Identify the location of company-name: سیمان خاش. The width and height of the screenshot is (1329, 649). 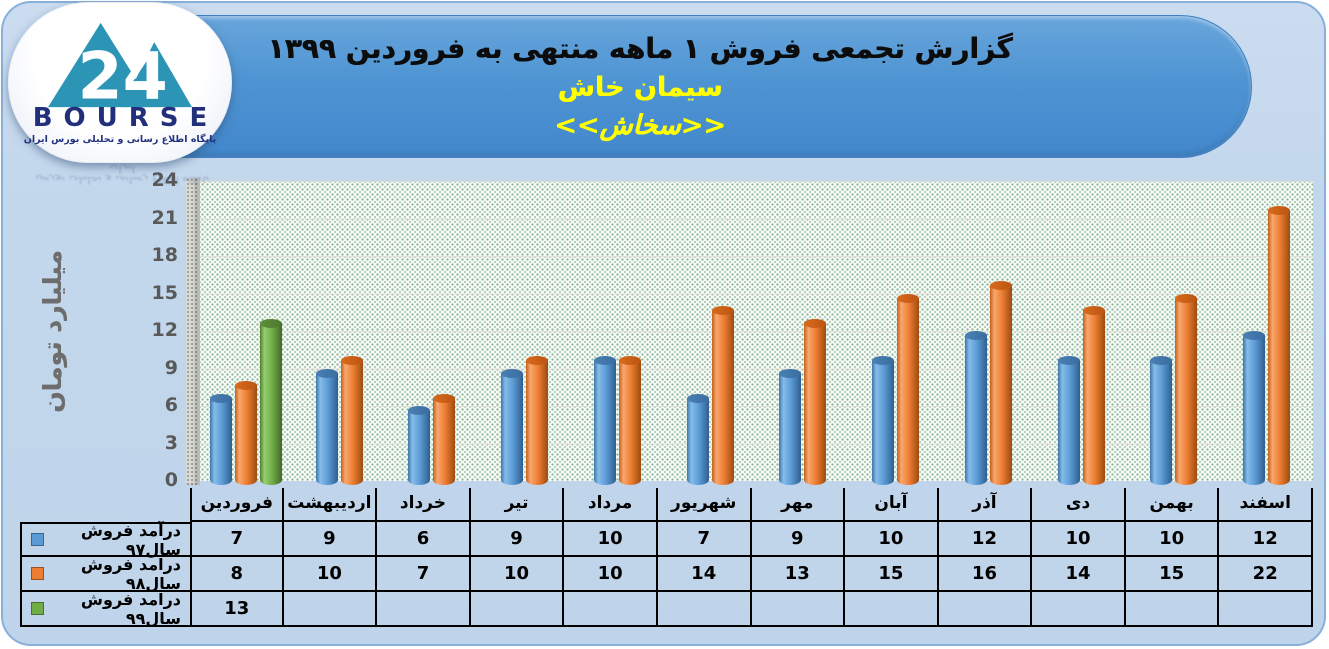
(640, 87).